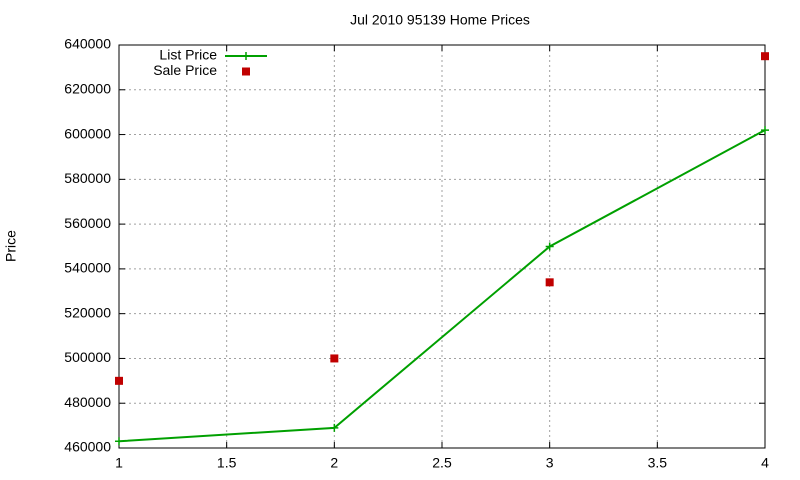  I want to click on y-tick-label: 600000, so click(87, 133).